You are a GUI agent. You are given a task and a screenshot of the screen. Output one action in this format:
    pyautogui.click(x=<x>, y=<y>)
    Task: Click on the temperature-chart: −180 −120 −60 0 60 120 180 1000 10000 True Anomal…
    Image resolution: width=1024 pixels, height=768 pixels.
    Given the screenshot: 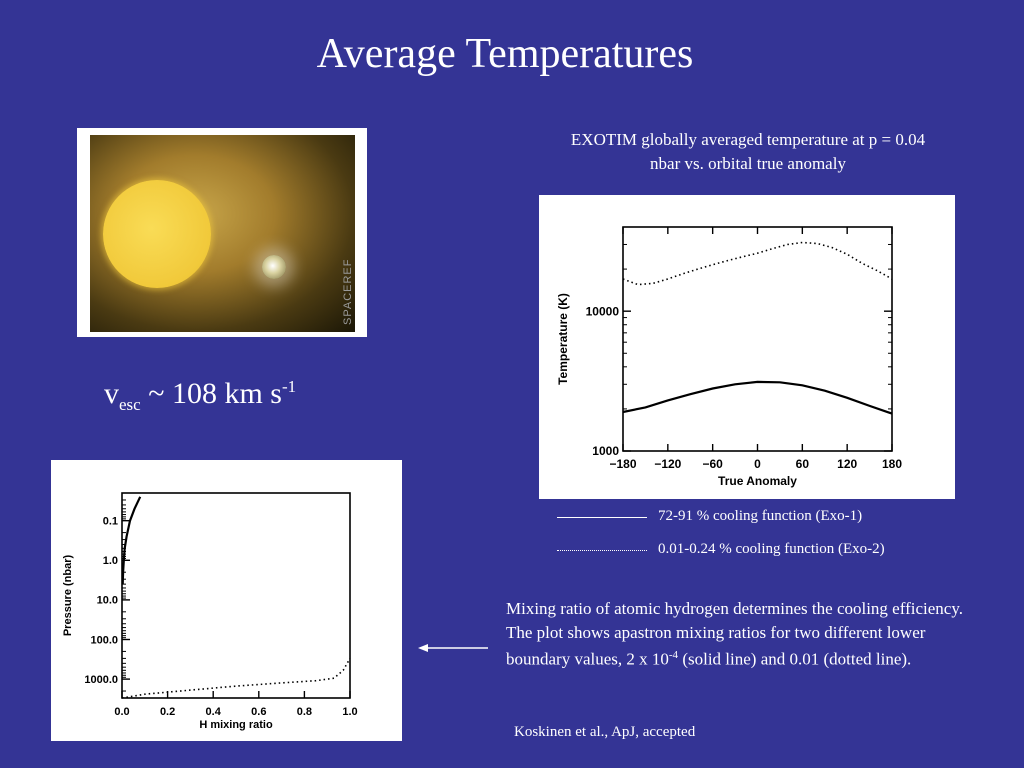 What is the action you would take?
    pyautogui.click(x=729, y=357)
    